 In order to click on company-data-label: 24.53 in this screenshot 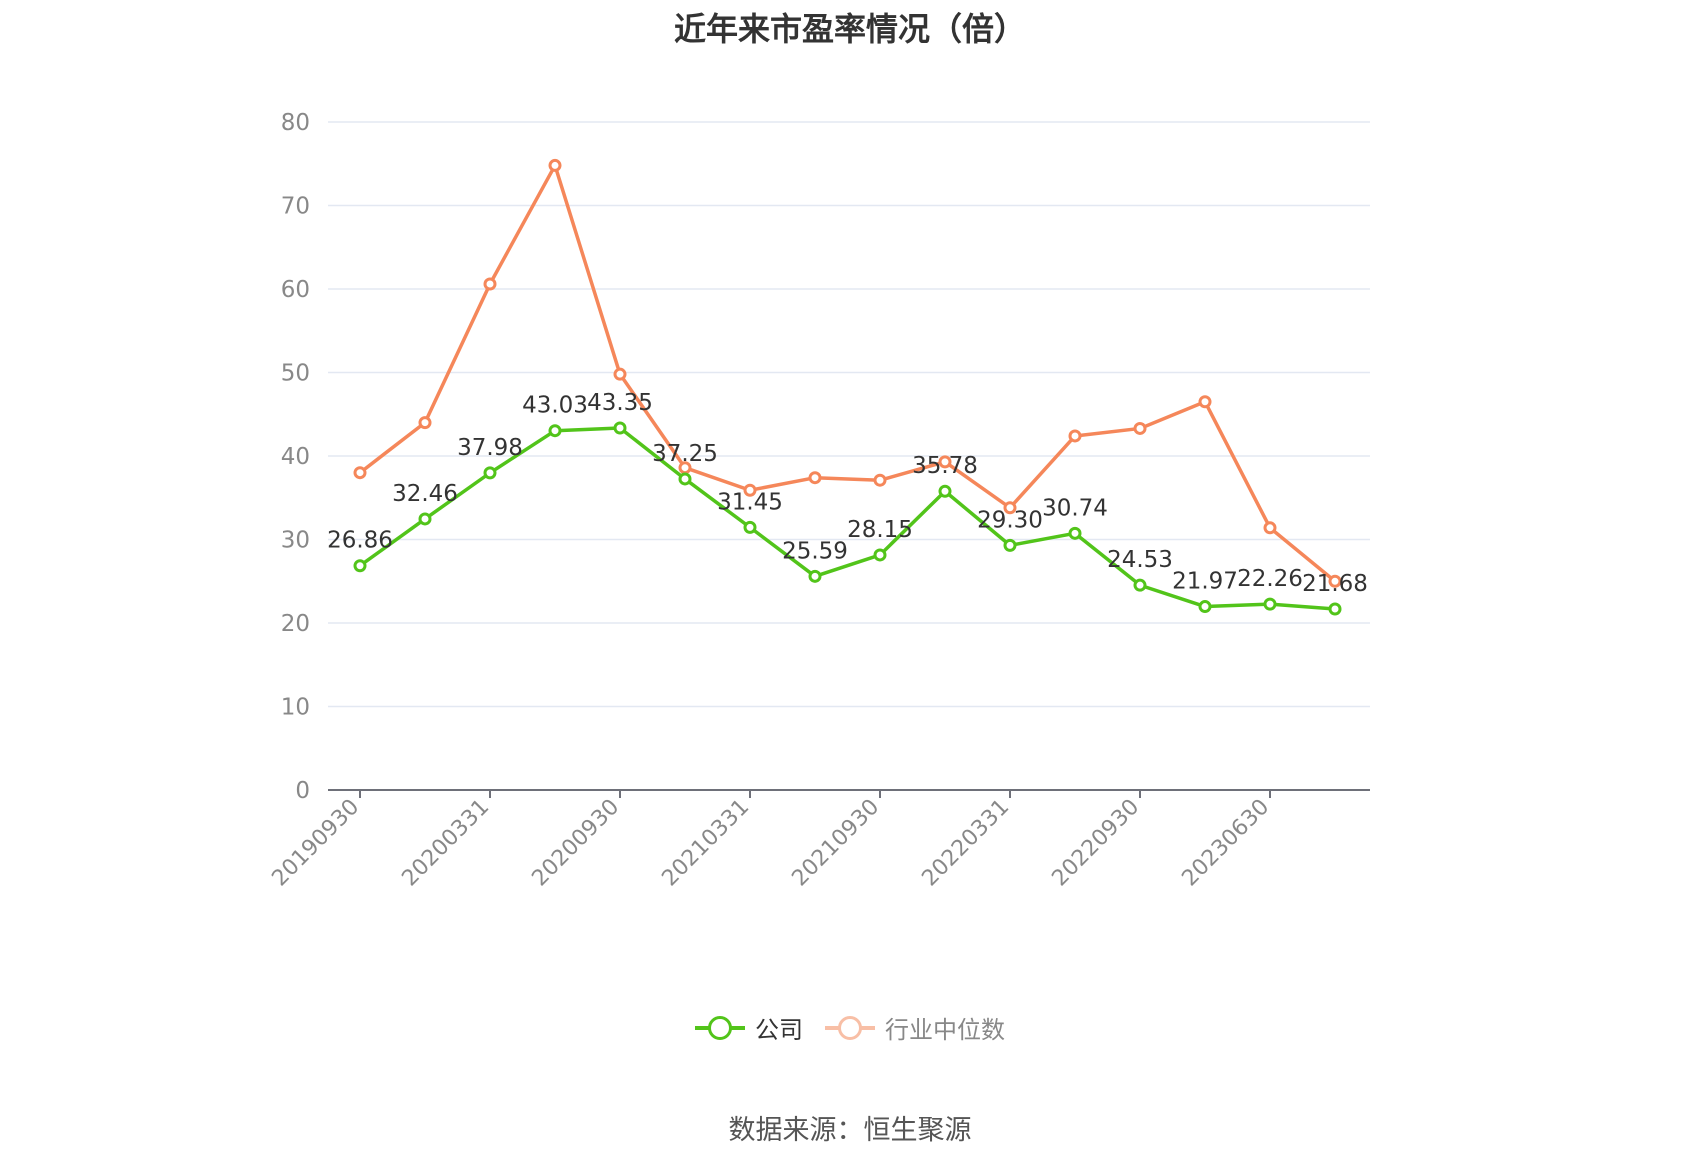, I will do `click(1140, 560)`.